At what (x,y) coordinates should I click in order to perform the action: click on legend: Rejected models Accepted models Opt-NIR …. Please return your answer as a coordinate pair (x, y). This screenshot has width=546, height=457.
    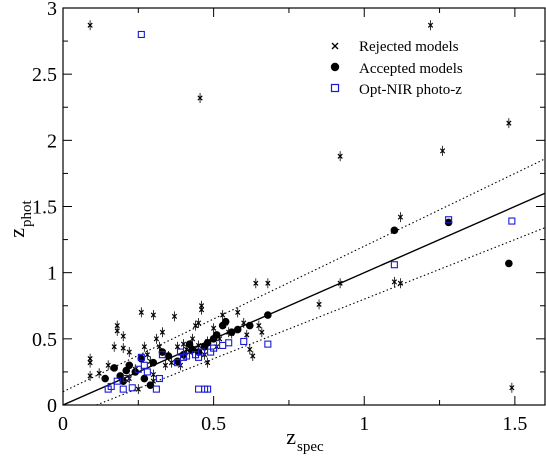
    Looking at the image, I should click on (396, 68).